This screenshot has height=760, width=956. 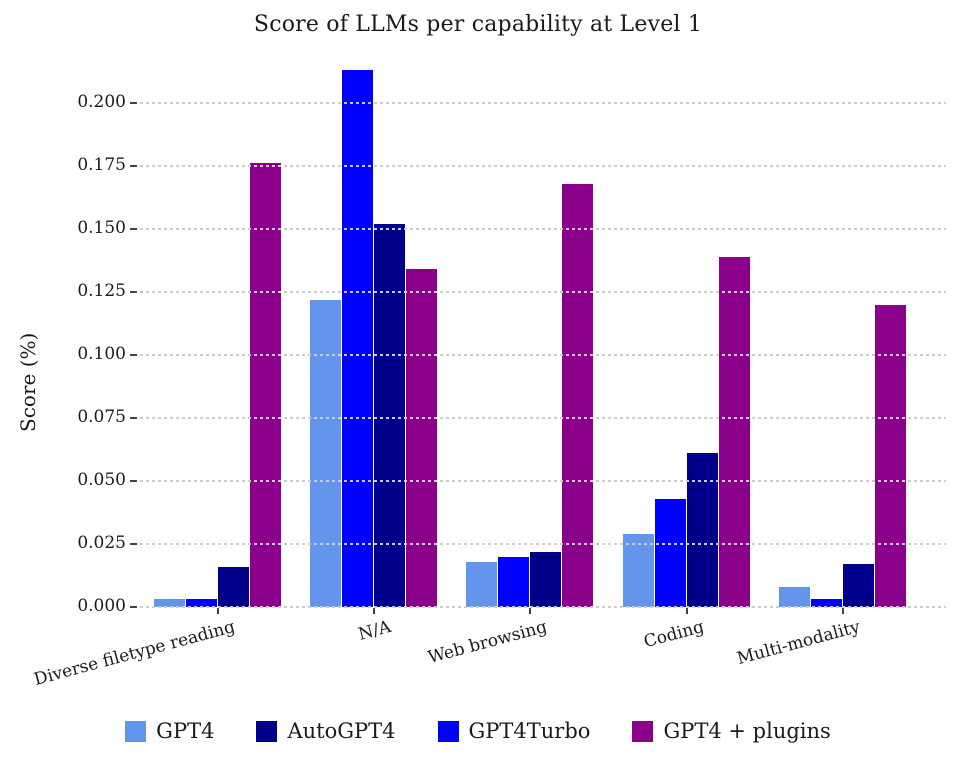 I want to click on y-tick-mark-0.025, so click(x=133, y=544).